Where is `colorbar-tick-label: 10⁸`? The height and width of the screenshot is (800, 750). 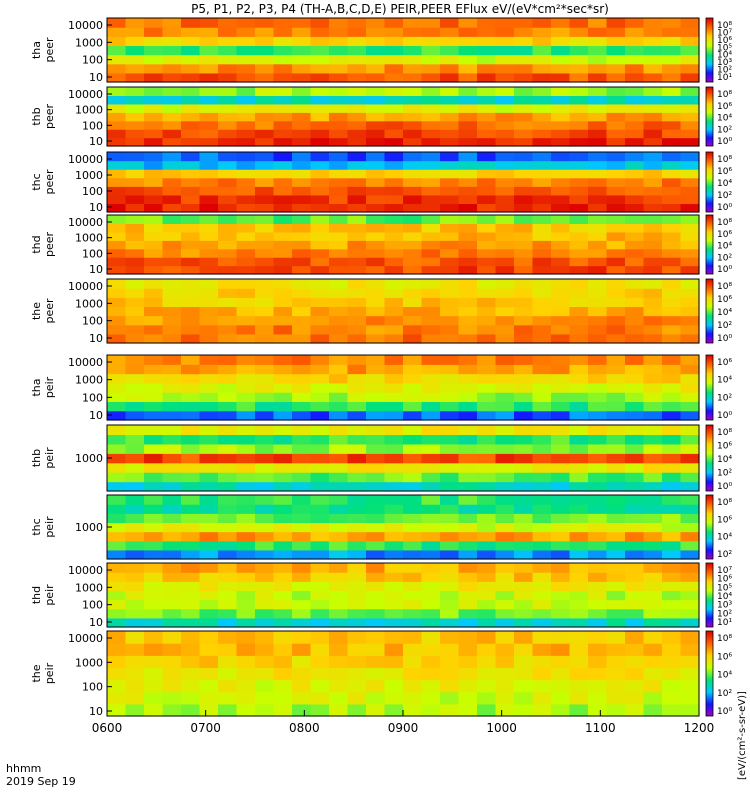
colorbar-tick-label: 10⁸ is located at coordinates (724, 503).